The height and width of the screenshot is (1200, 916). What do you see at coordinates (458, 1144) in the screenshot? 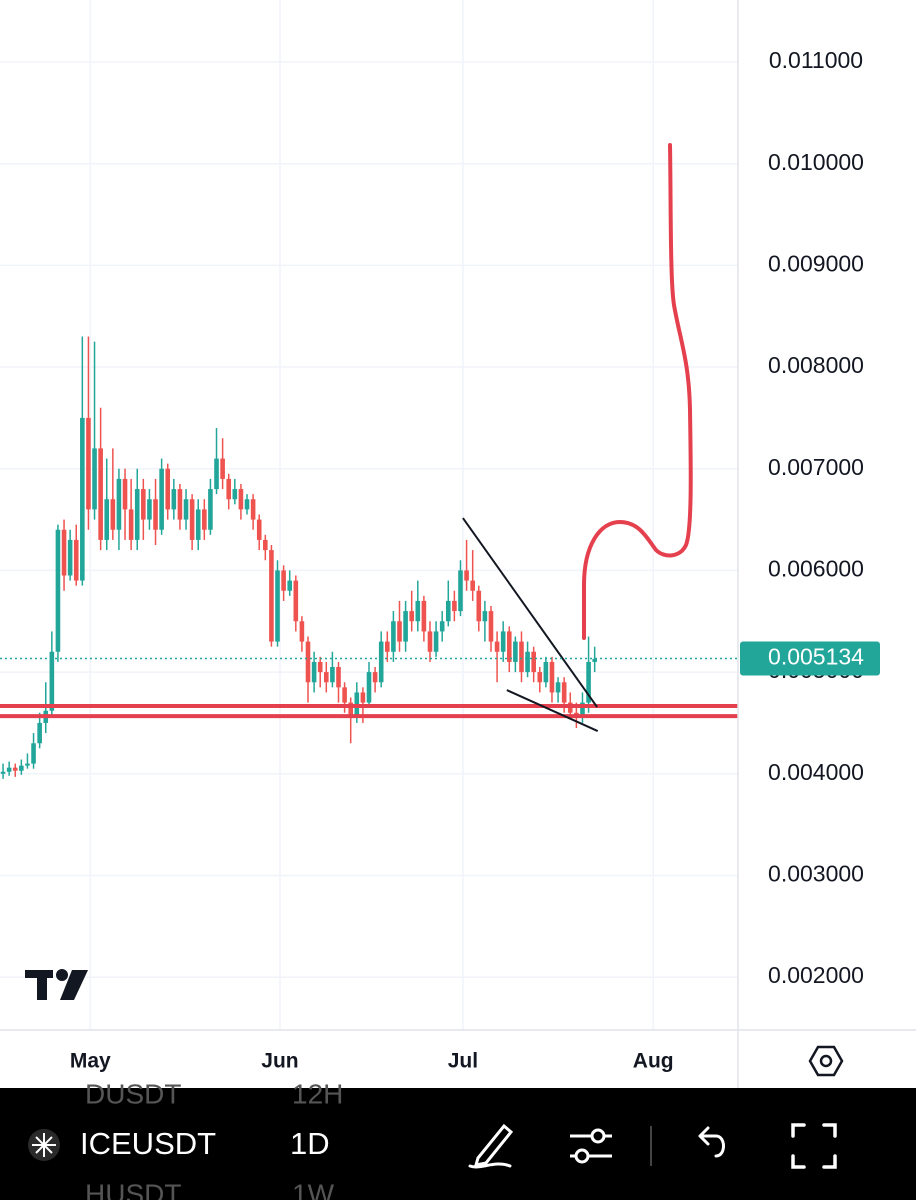
I see `toolbar` at bounding box center [458, 1144].